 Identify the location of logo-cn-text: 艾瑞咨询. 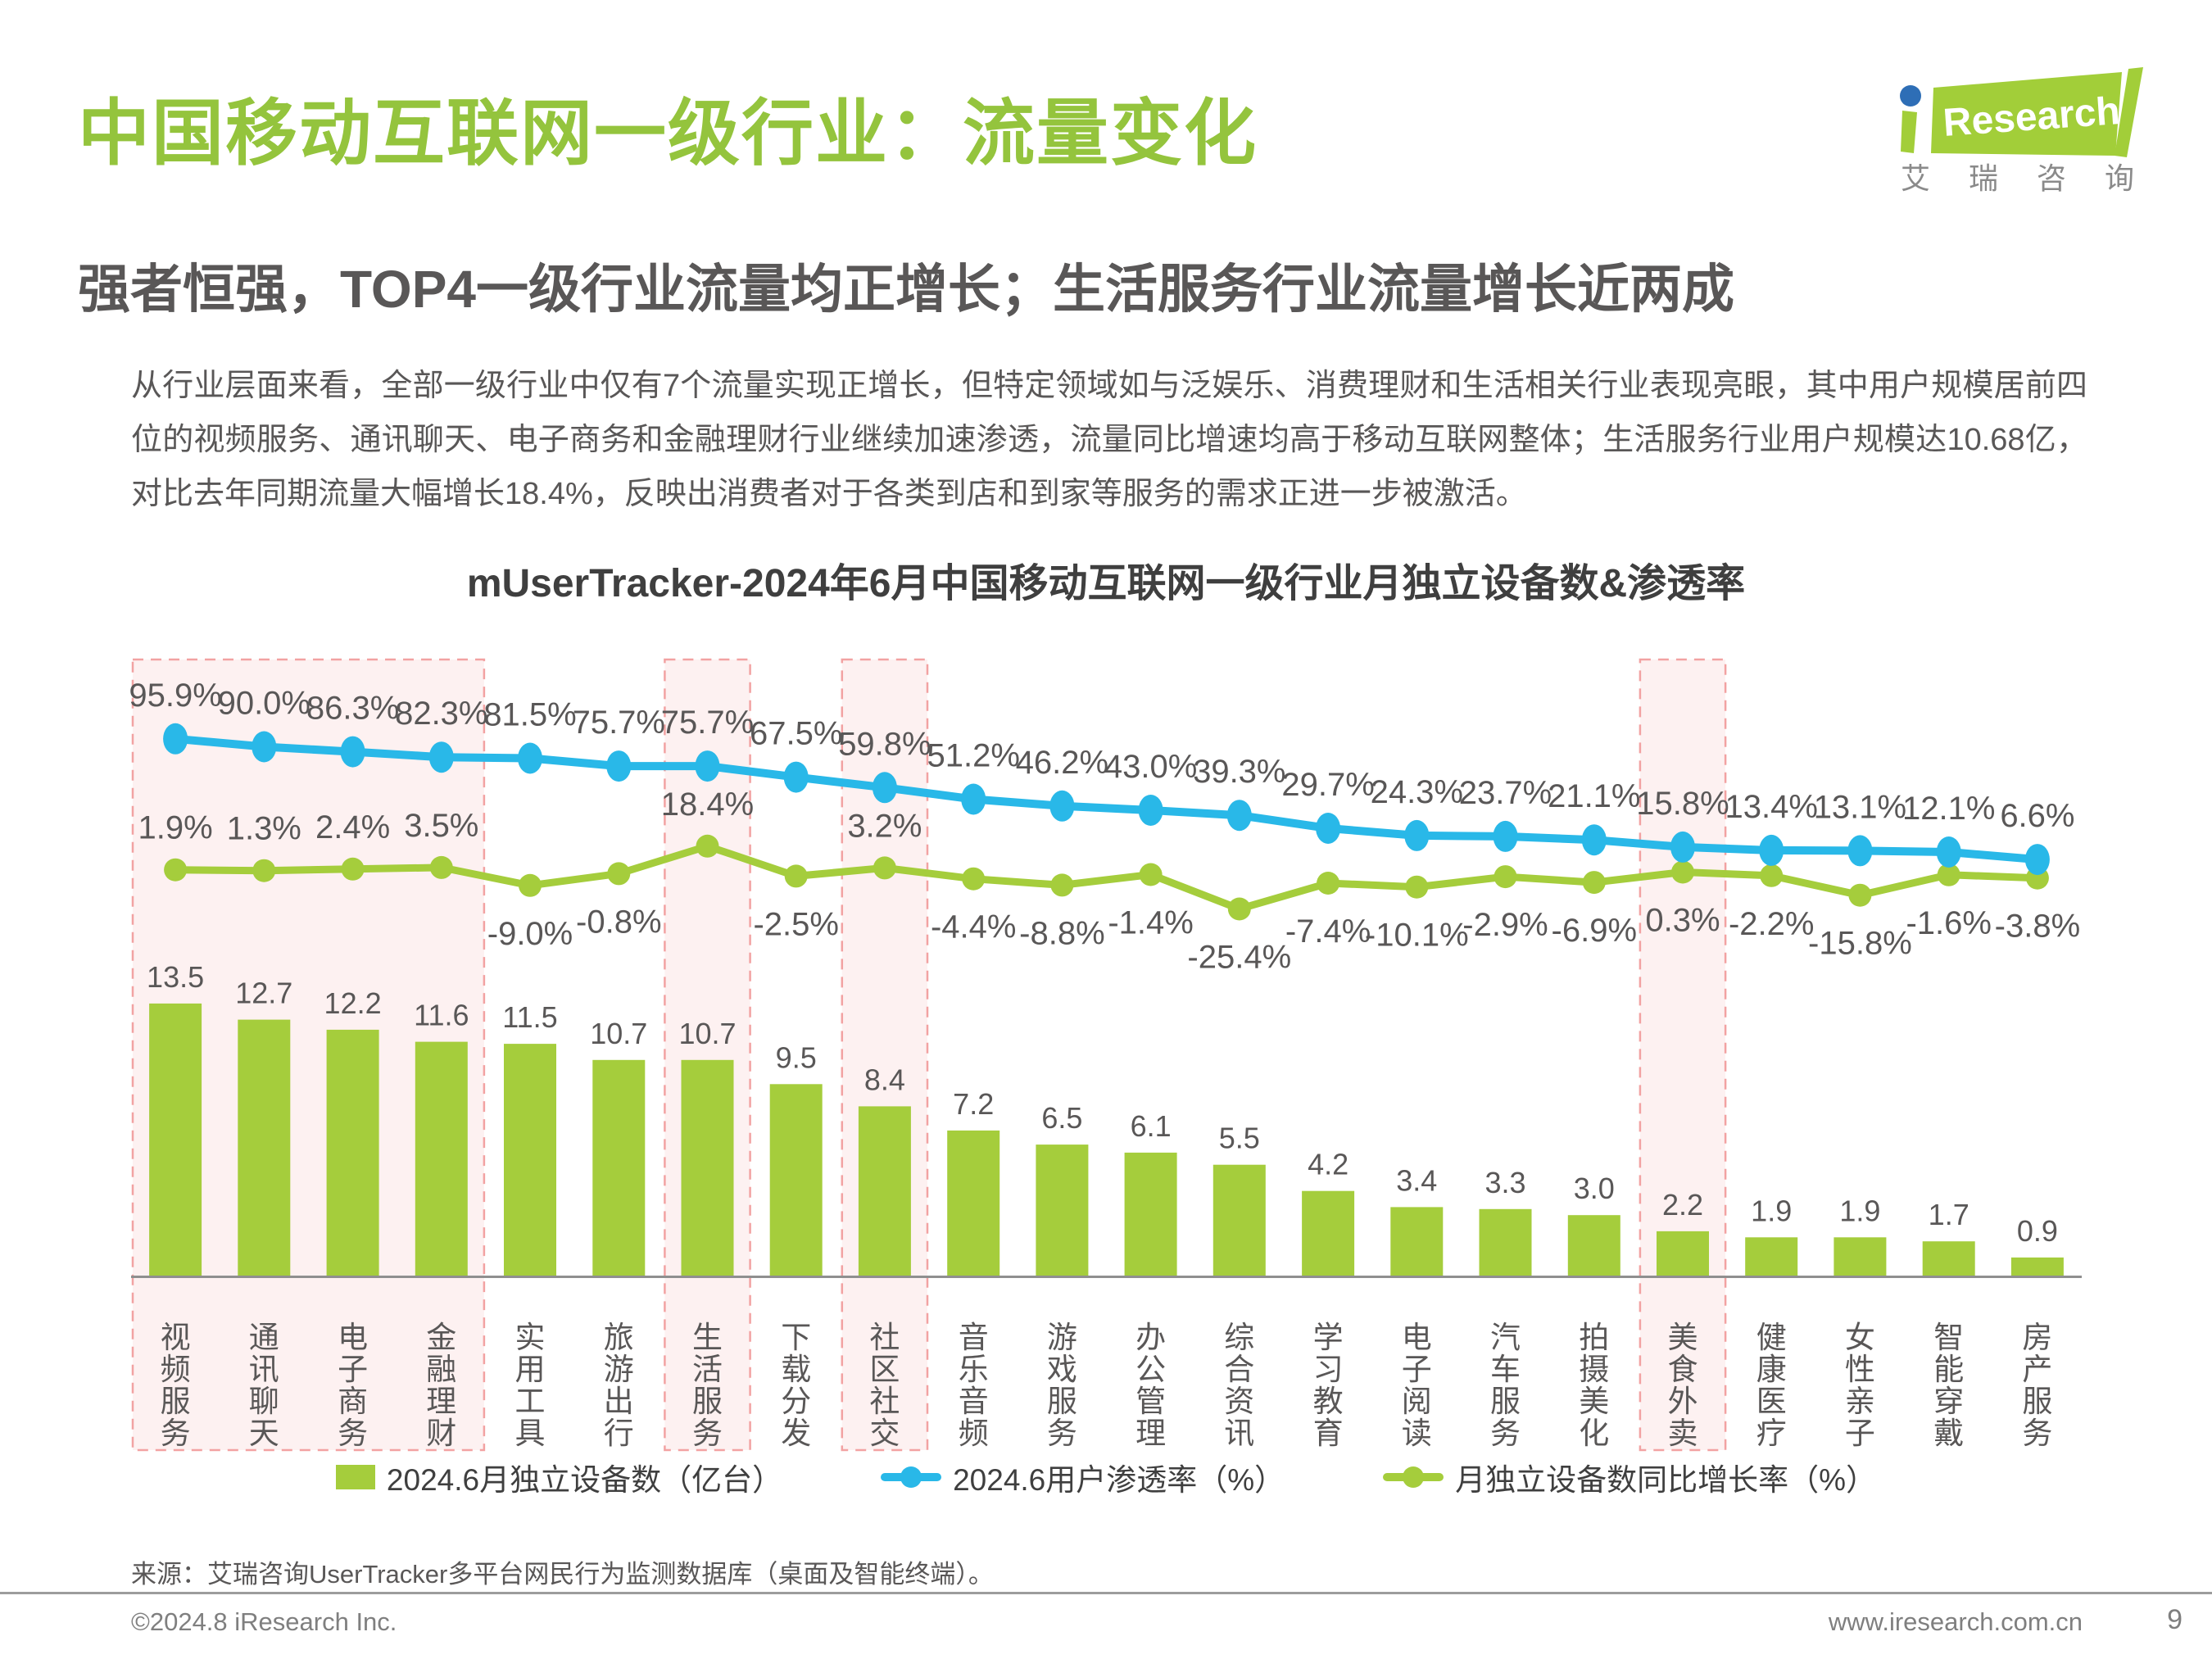
(2037, 178).